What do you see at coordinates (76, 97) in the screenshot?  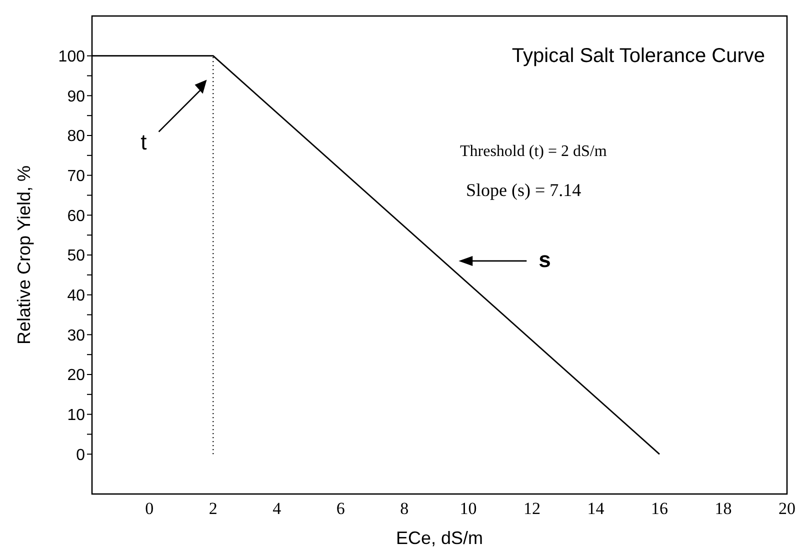 I see `y-tick-label: 90` at bounding box center [76, 97].